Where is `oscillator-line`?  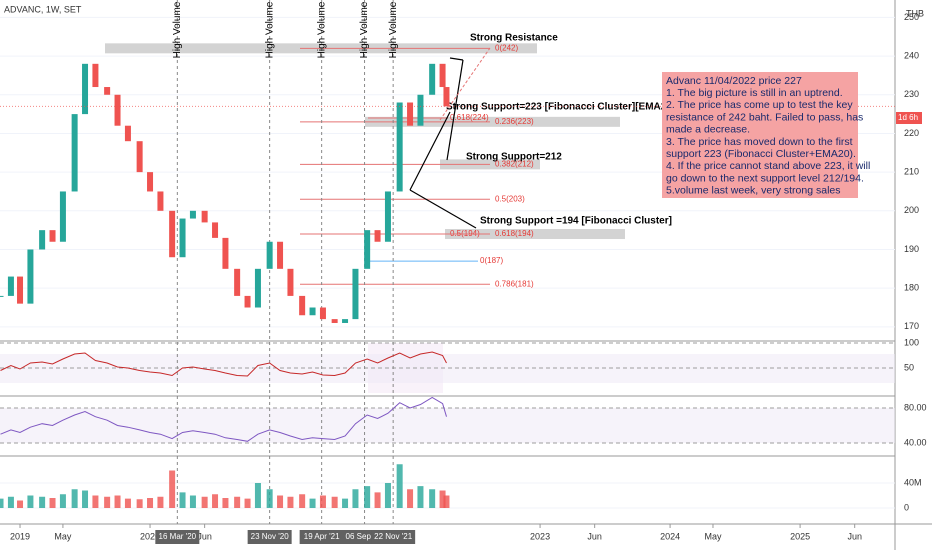 oscillator-line is located at coordinates (223, 419).